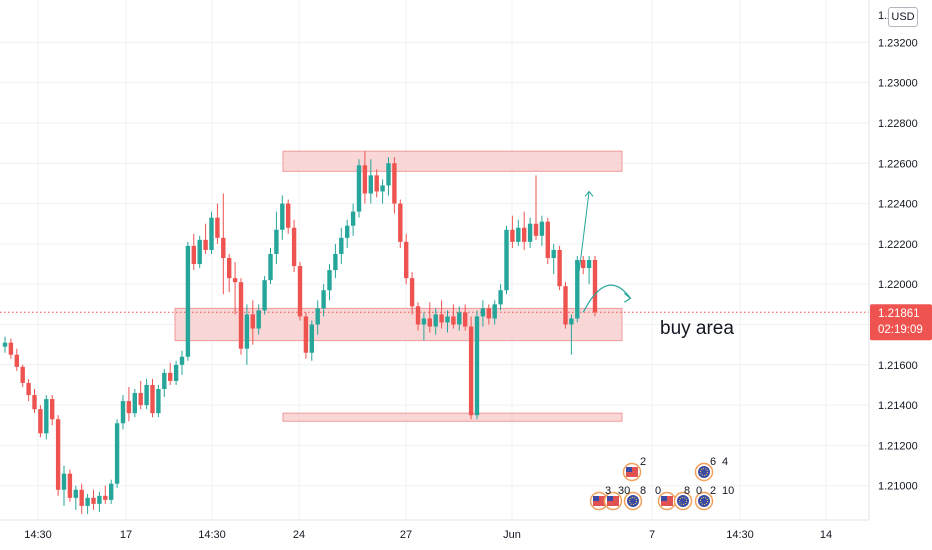 The height and width of the screenshot is (550, 932). What do you see at coordinates (687, 491) in the screenshot?
I see `event-count-label: 8` at bounding box center [687, 491].